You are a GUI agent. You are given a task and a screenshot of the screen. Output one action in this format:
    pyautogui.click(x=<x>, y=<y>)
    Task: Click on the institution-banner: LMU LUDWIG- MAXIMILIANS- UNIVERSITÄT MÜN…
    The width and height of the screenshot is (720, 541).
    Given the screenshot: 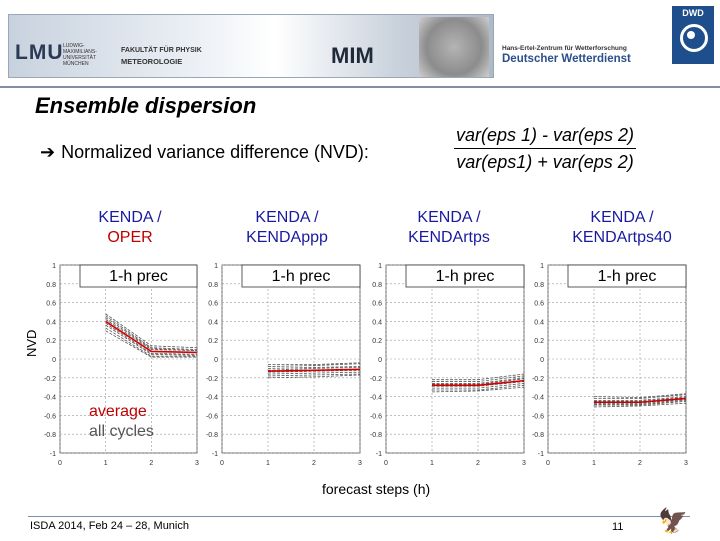 What is the action you would take?
    pyautogui.click(x=251, y=46)
    